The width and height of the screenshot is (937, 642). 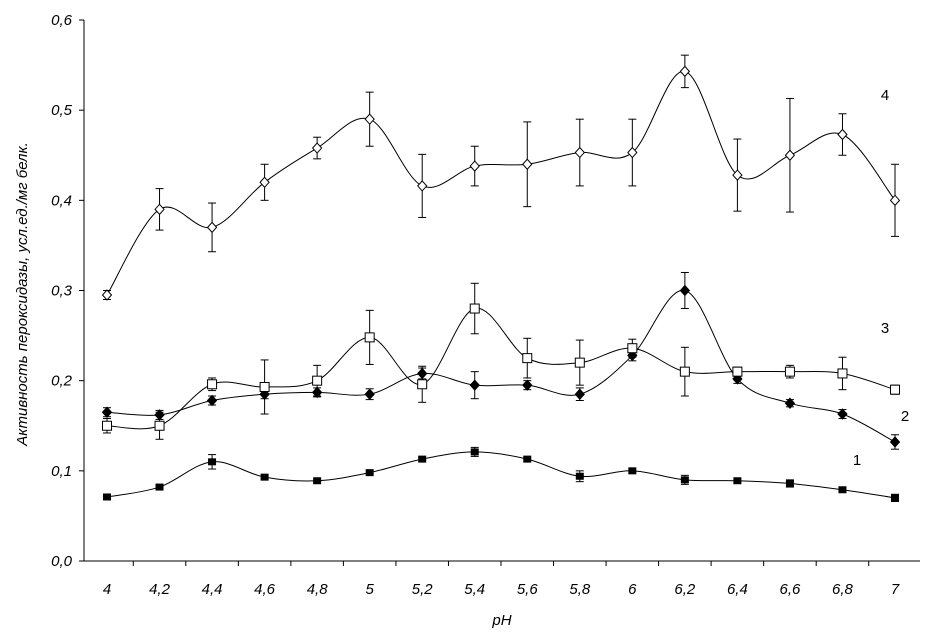 I want to click on x-axis-title: pH, so click(x=501, y=620).